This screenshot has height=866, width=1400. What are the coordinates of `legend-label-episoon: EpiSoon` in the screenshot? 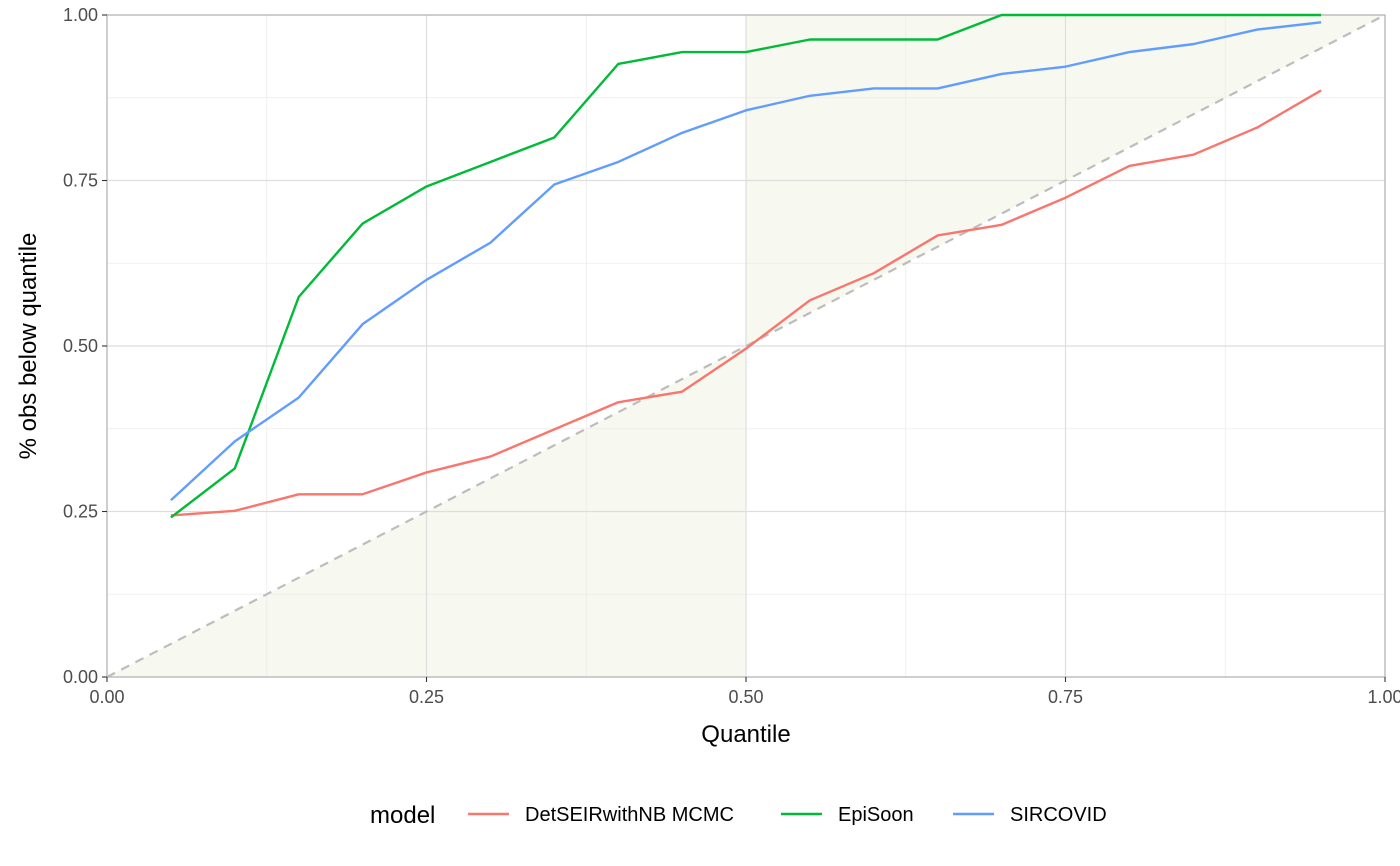 It's located at (876, 815).